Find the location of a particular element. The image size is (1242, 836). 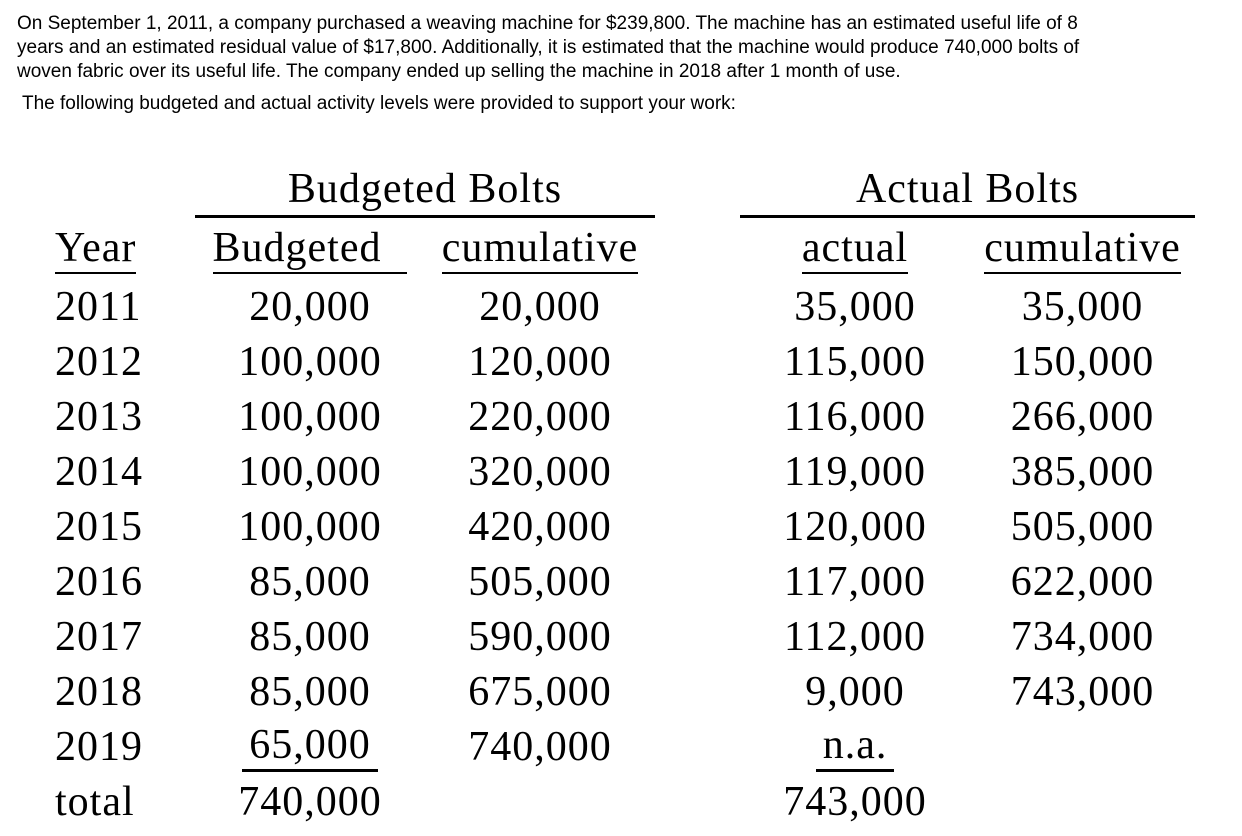

actual-column-header-label: actual is located at coordinates (855, 249).